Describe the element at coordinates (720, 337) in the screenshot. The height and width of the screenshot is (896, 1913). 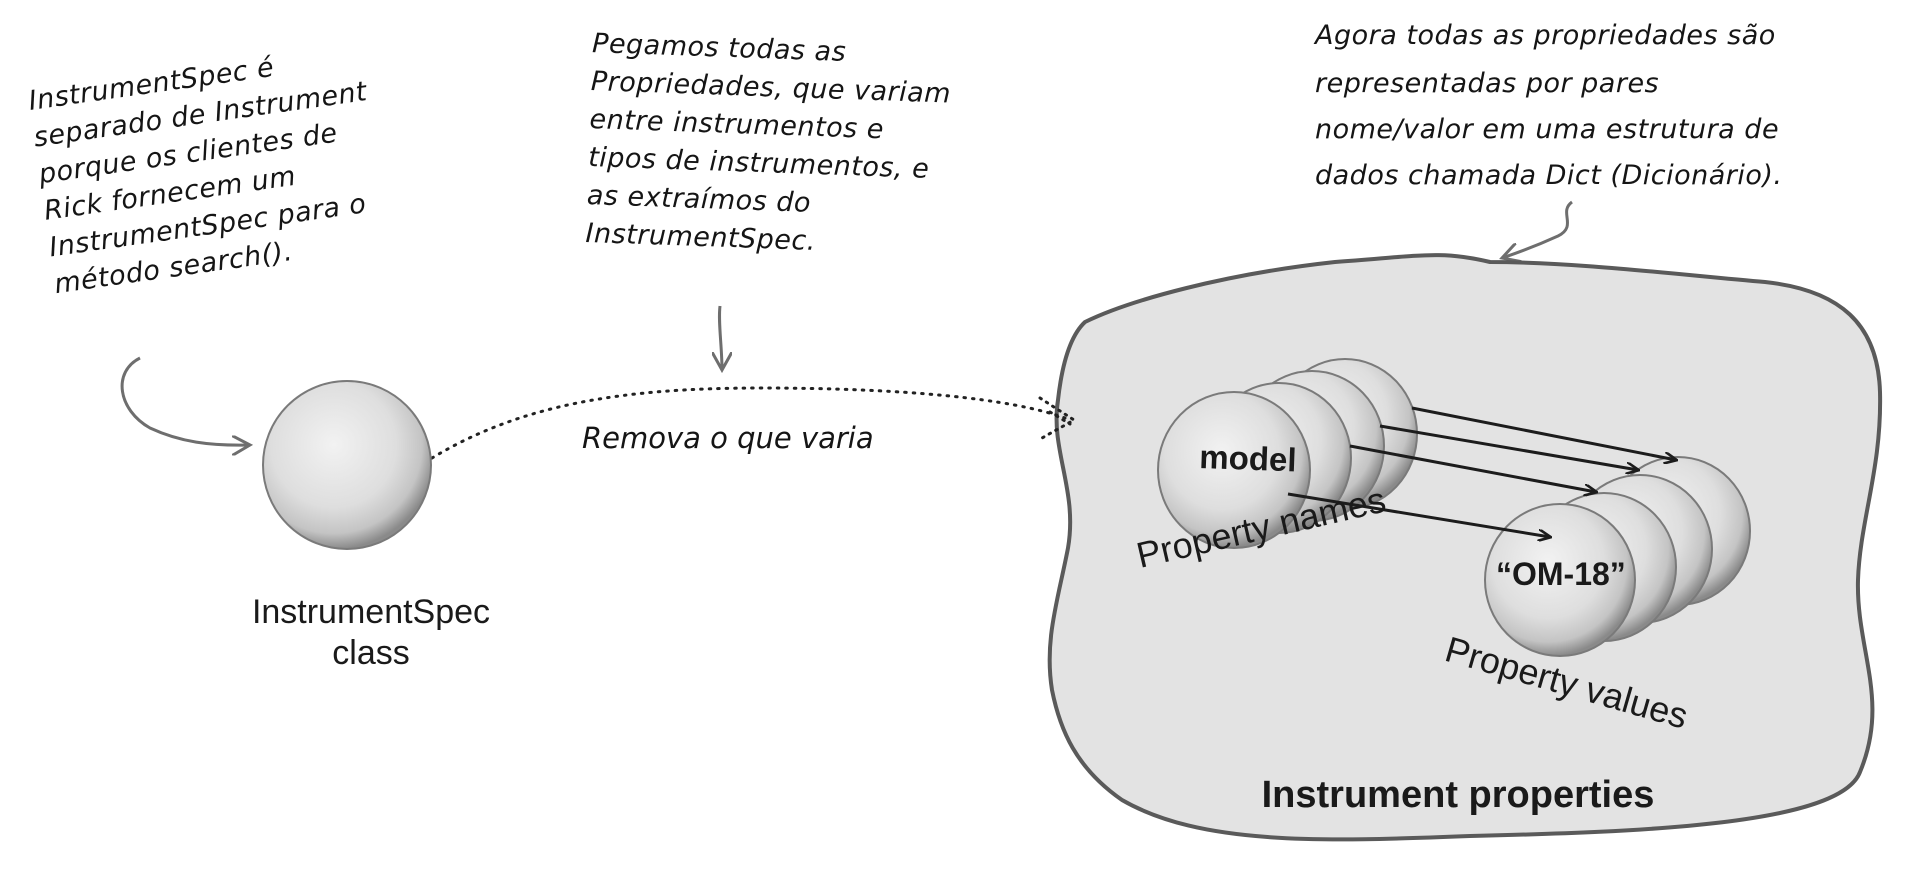
I see `pointer-arrow-middle` at that location.